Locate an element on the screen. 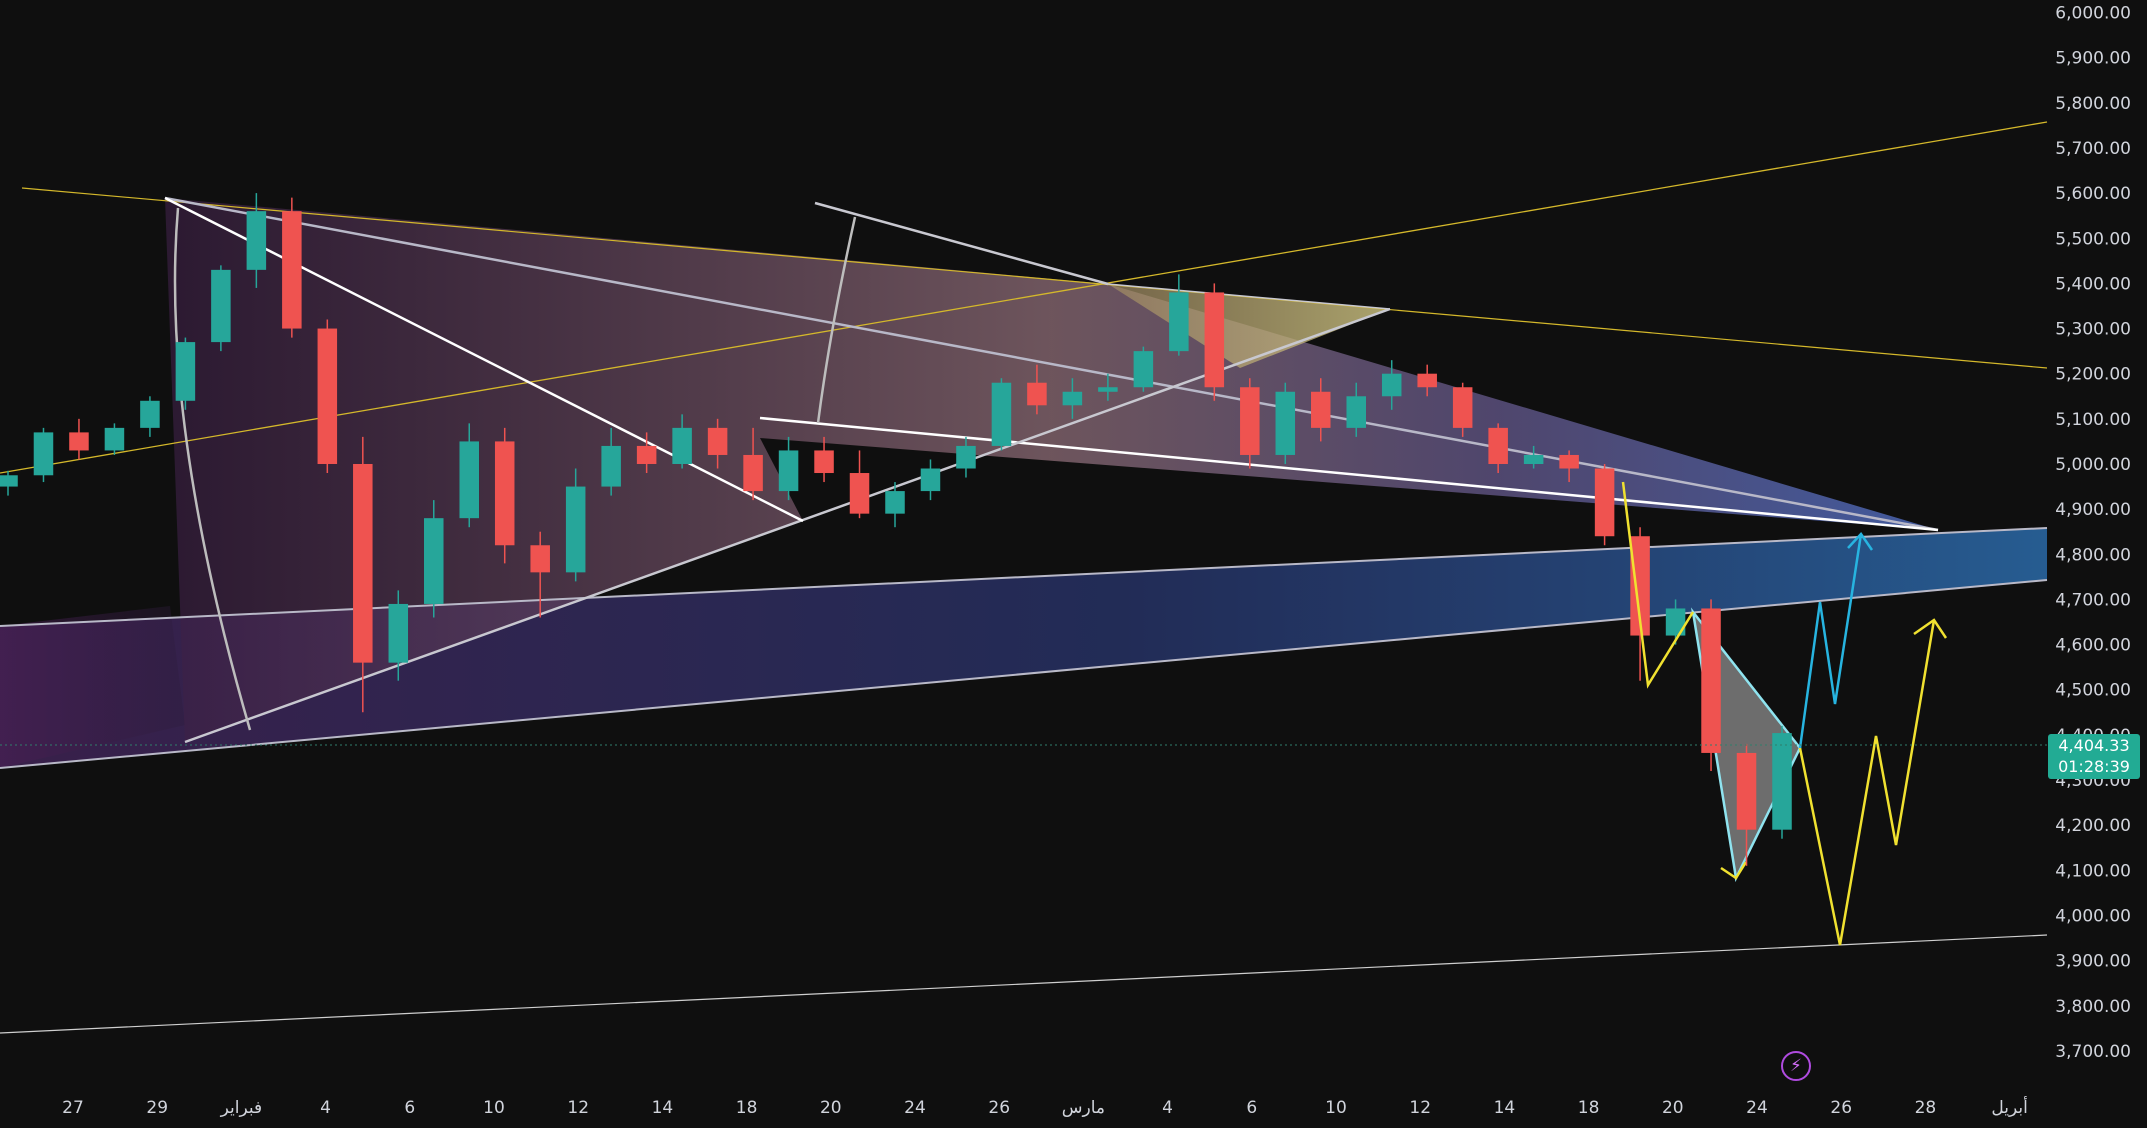 The image size is (2147, 1128). y-tick-label: 3,900.00 is located at coordinates (2093, 962).